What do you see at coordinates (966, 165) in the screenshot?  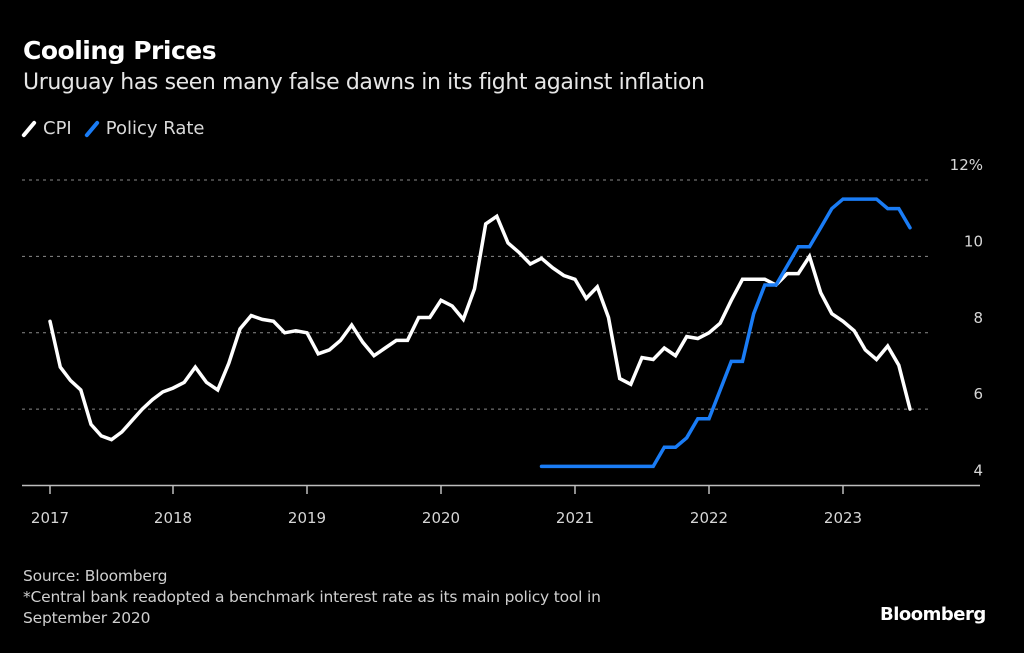 I see `y-tick-label: 12%` at bounding box center [966, 165].